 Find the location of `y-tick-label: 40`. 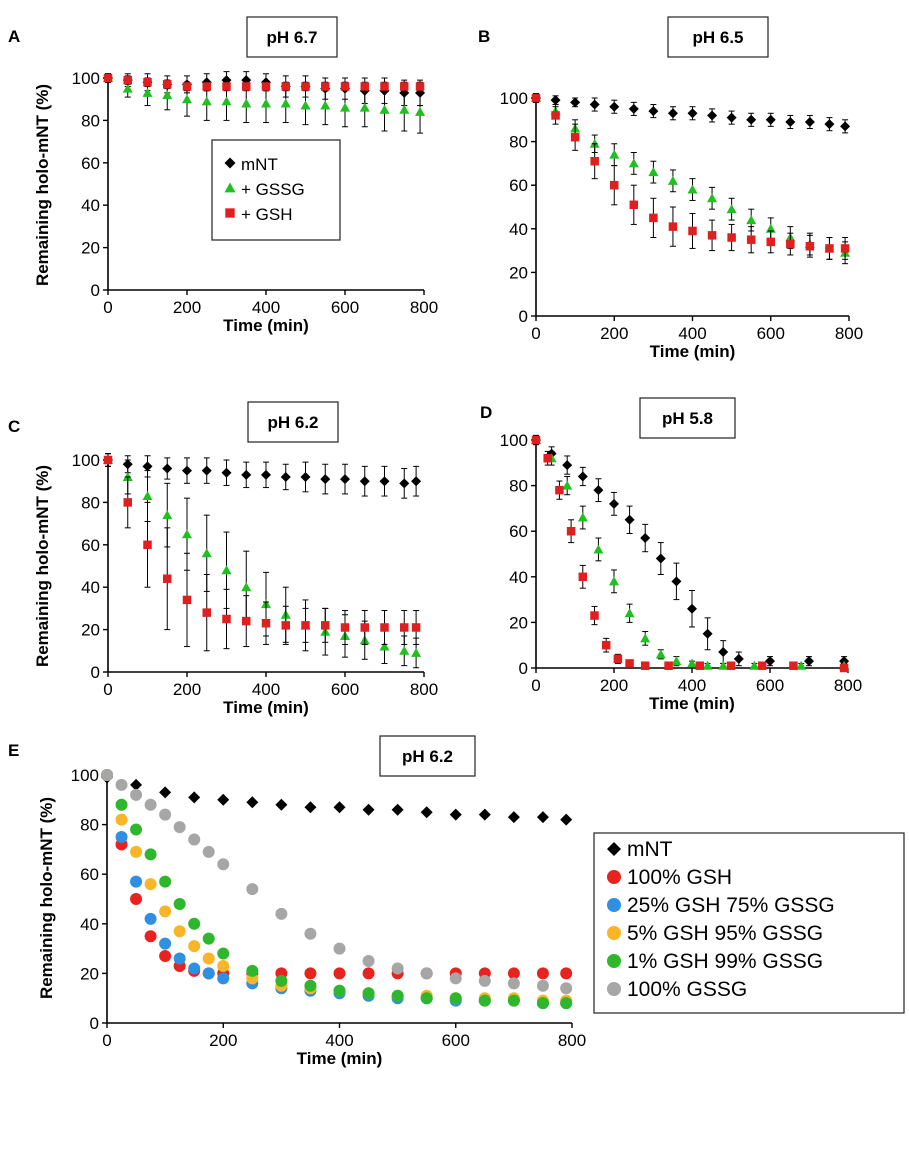

y-tick-label: 40 is located at coordinates (518, 577).